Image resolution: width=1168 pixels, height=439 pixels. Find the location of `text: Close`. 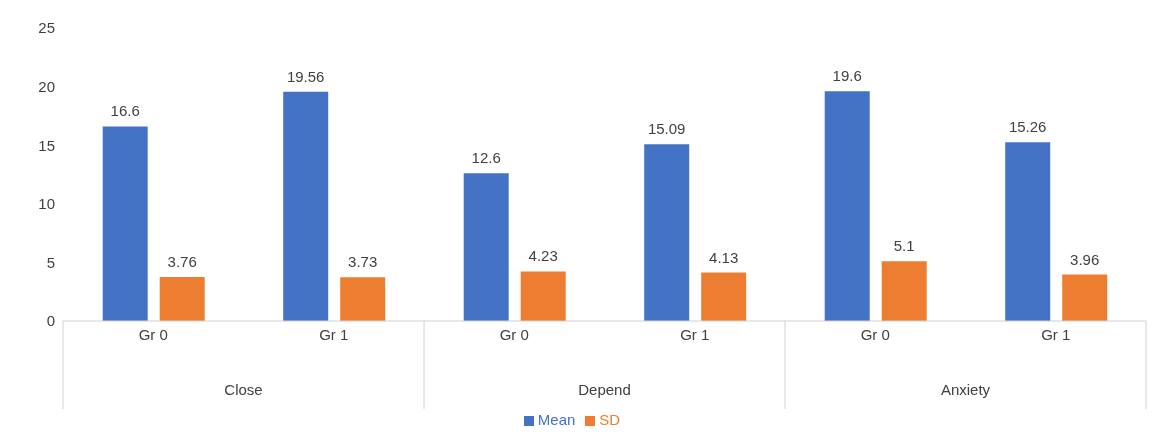

text: Close is located at coordinates (243, 389).